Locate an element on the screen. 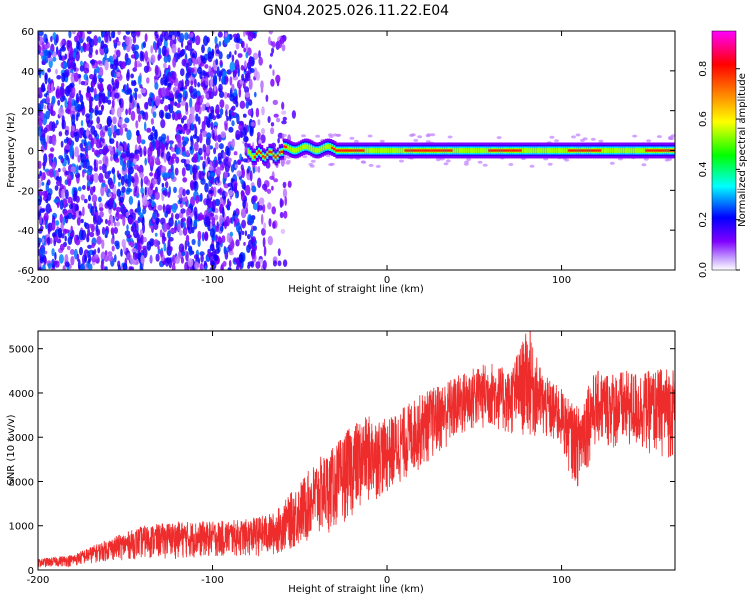  x-tick-label: 100 is located at coordinates (561, 280).